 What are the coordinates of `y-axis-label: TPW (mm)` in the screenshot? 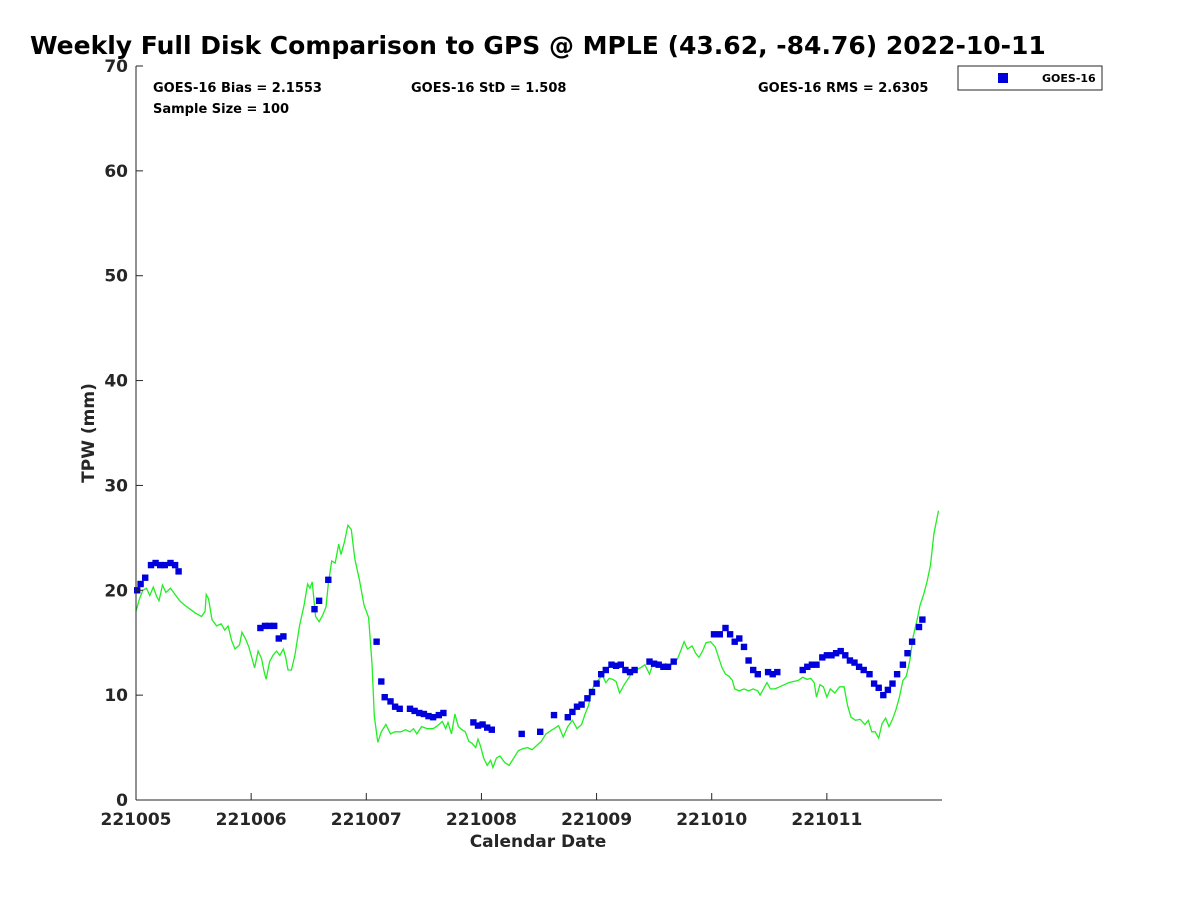 It's located at (89, 433).